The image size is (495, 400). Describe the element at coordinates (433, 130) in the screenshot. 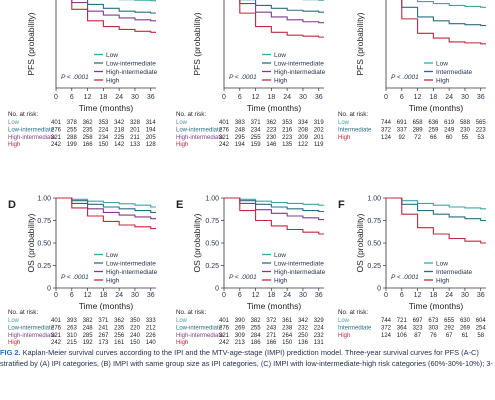

I see `risk-value: 259` at that location.